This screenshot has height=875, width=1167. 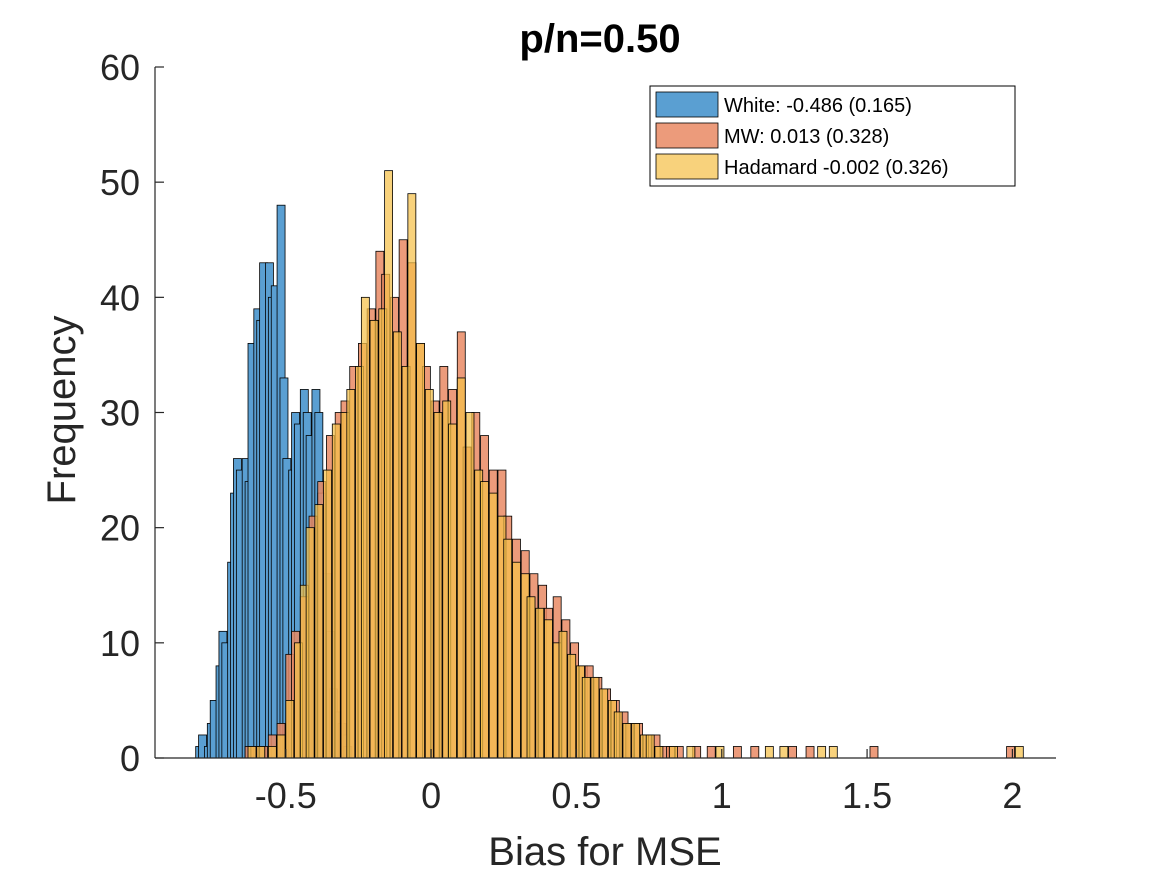 I want to click on legend-item-white: White: -0.486 (0.165), so click(x=783, y=104).